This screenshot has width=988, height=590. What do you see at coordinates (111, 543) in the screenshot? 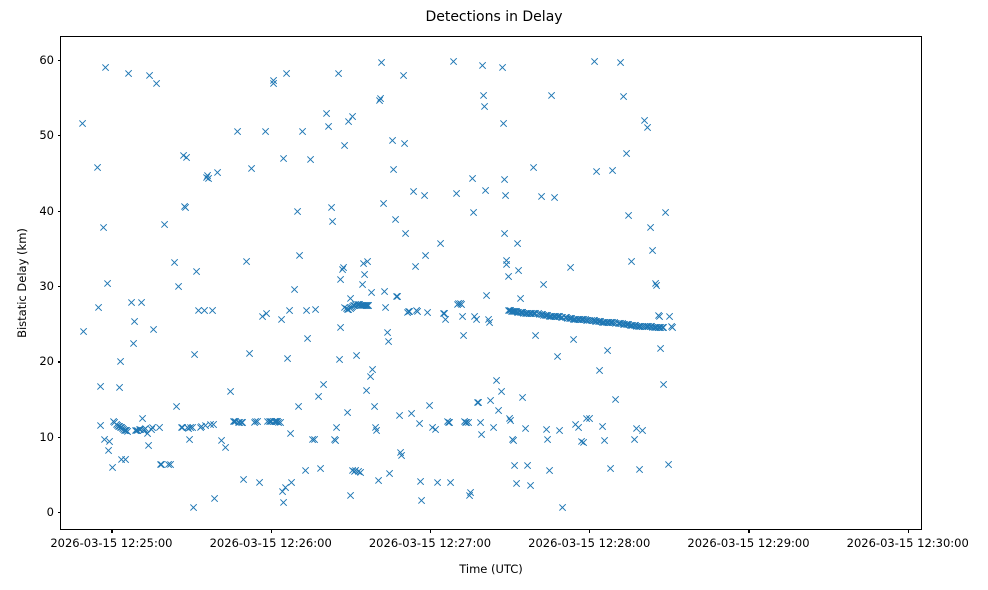
I see `x-axis-tick-label: 2026-03-15 12:25:00` at bounding box center [111, 543].